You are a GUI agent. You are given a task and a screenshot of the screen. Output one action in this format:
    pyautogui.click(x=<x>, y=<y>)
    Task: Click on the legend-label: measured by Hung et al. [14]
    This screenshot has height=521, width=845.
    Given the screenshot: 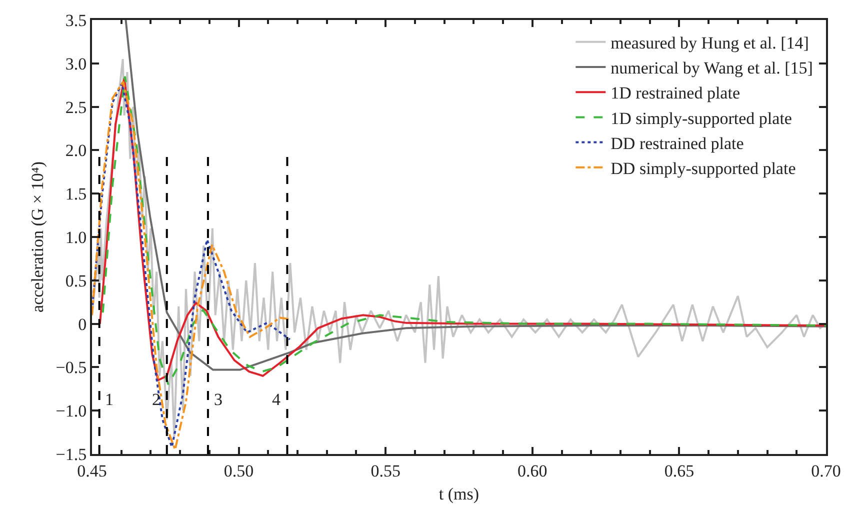 What is the action you would take?
    pyautogui.click(x=709, y=43)
    